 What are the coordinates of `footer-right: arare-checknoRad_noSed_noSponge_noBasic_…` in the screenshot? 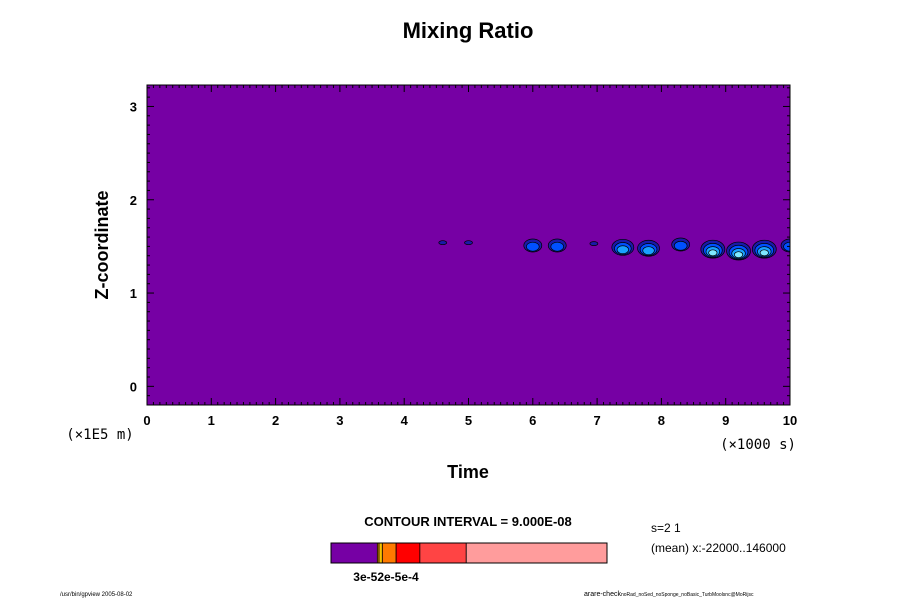 It's located at (669, 594).